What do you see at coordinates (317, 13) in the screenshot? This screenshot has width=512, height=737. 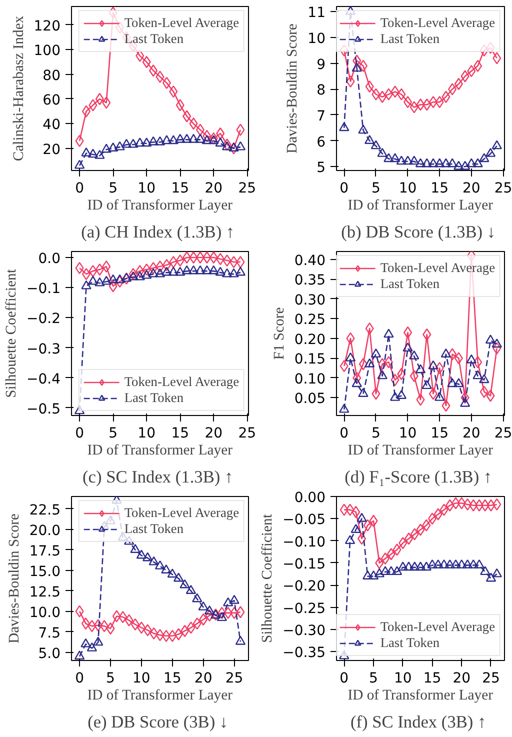 I see `y-tick-label: 11` at bounding box center [317, 13].